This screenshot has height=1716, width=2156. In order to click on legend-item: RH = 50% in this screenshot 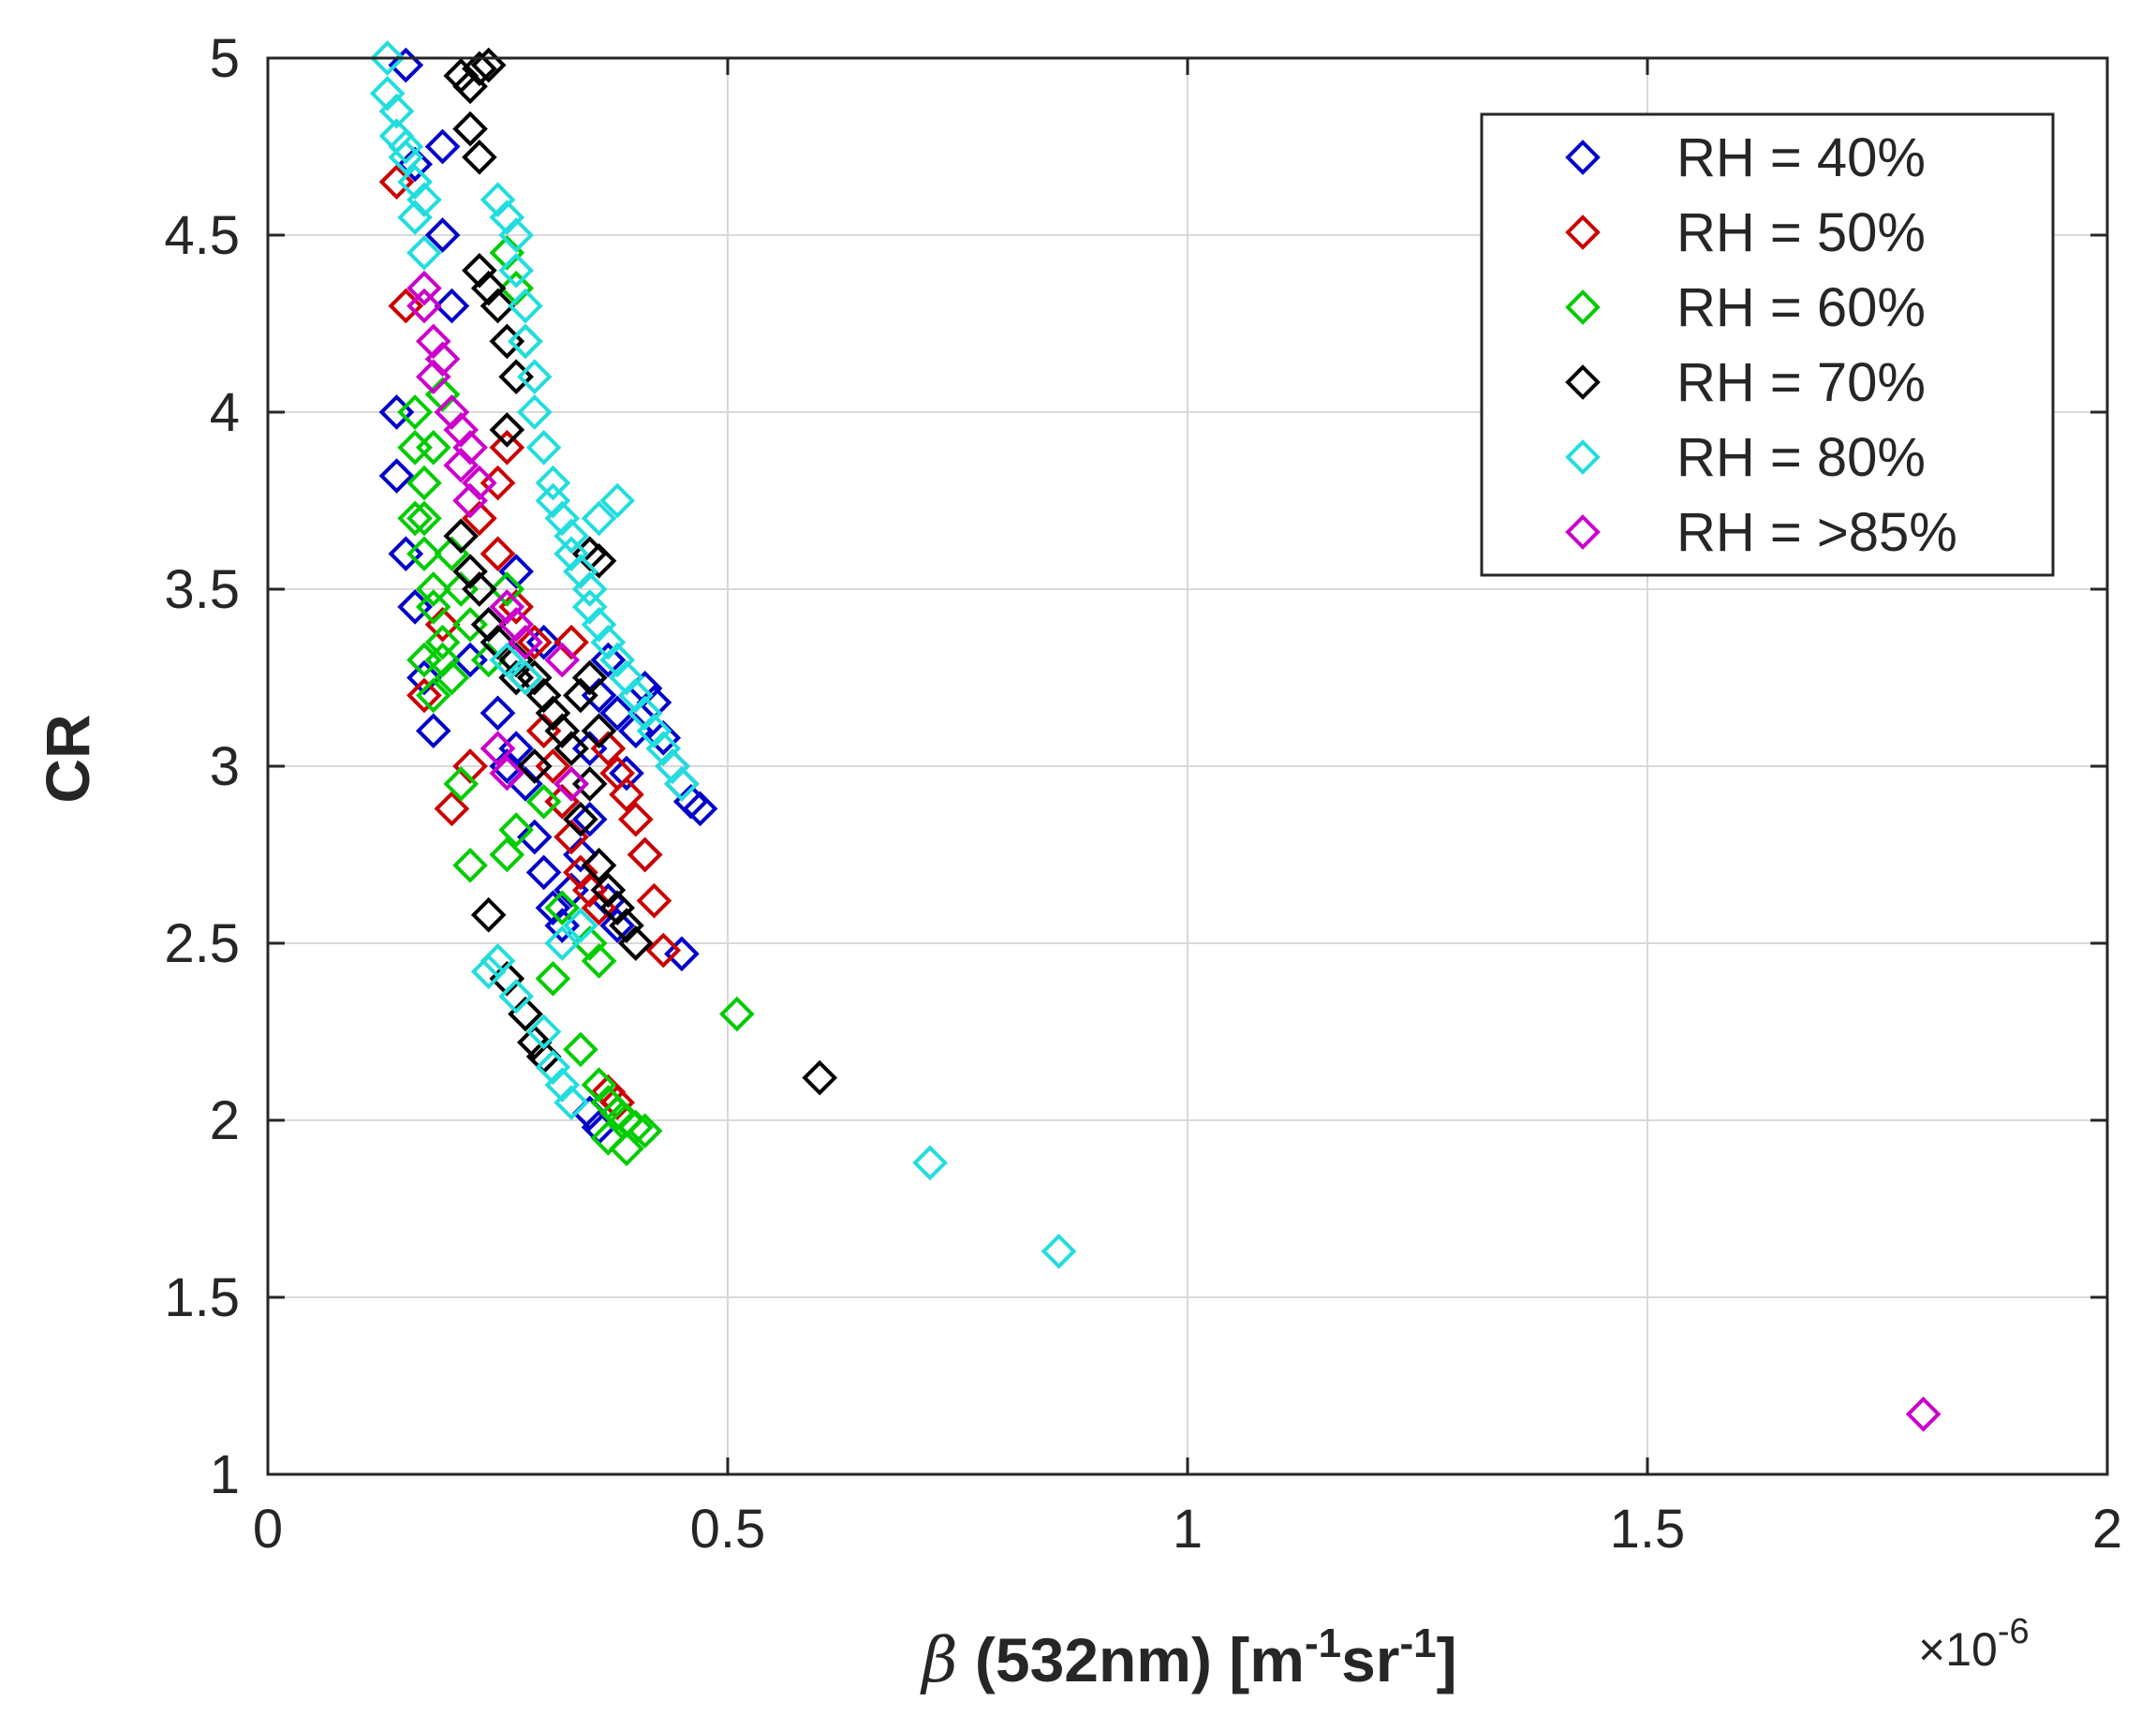, I will do `click(1745, 233)`.